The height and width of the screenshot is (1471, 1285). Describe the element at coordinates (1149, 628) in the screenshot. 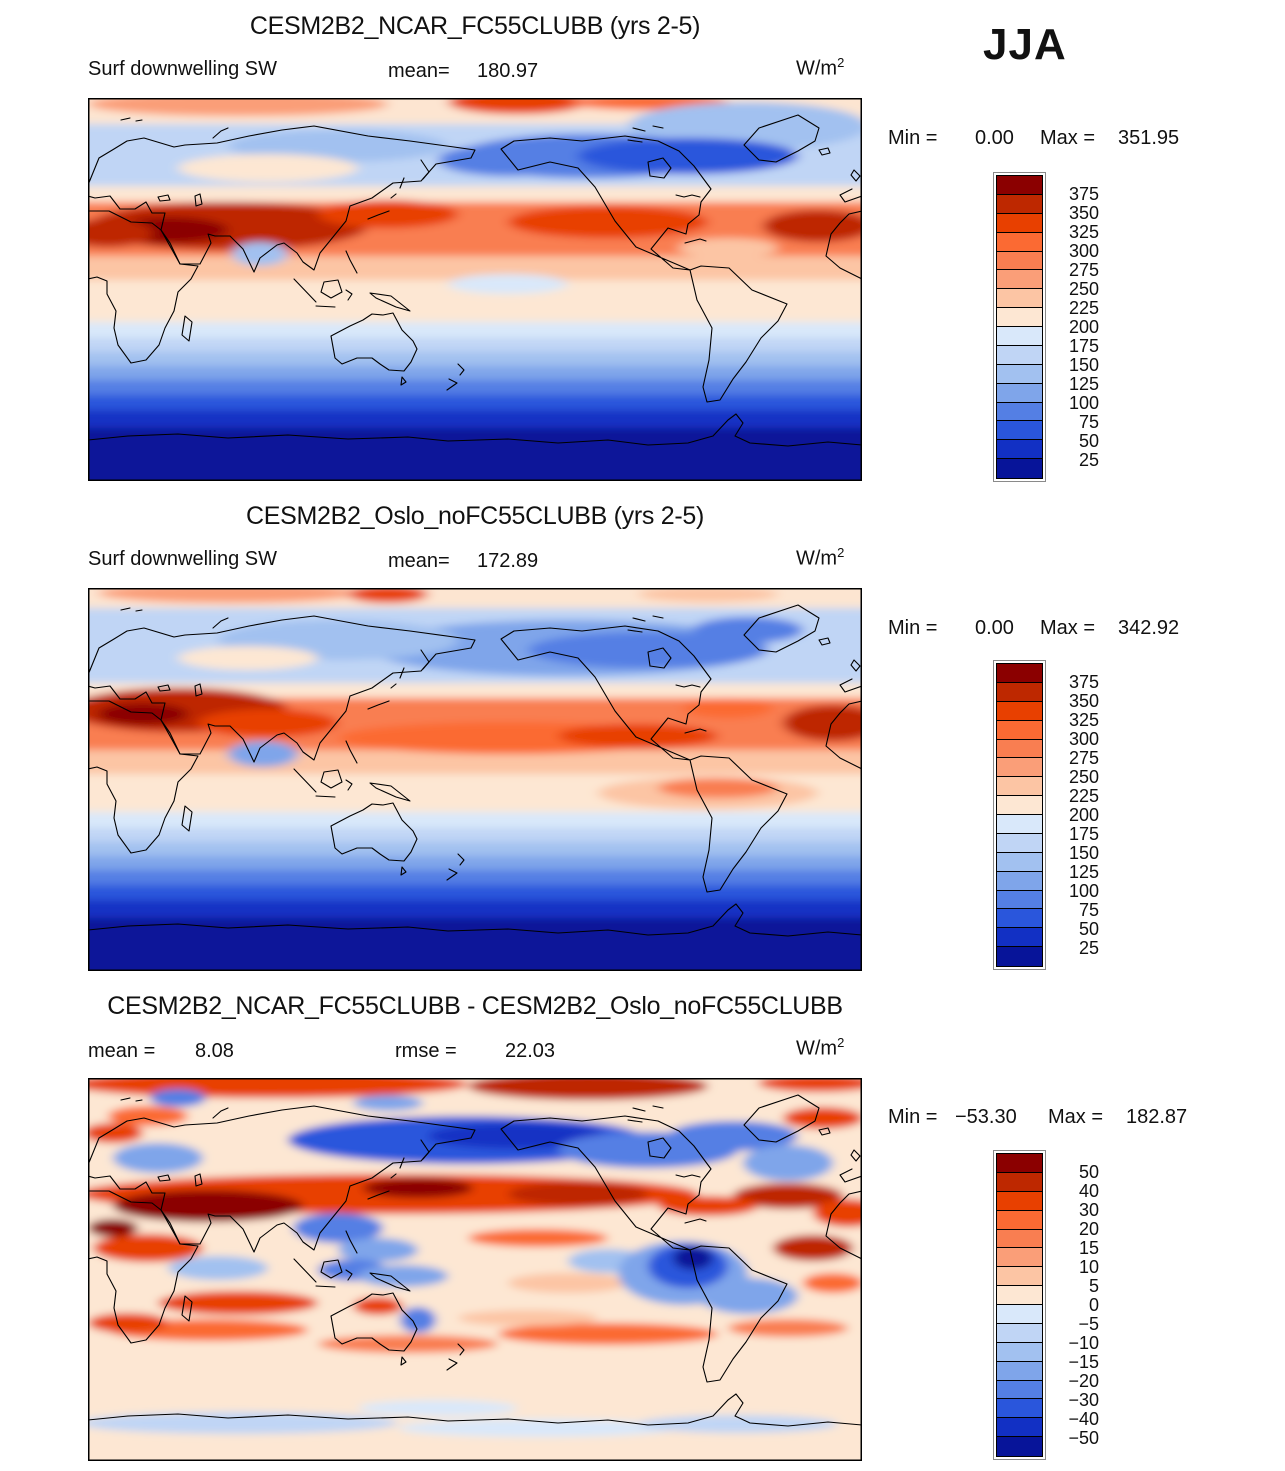

I see `panel2-max-value: 342.92` at that location.